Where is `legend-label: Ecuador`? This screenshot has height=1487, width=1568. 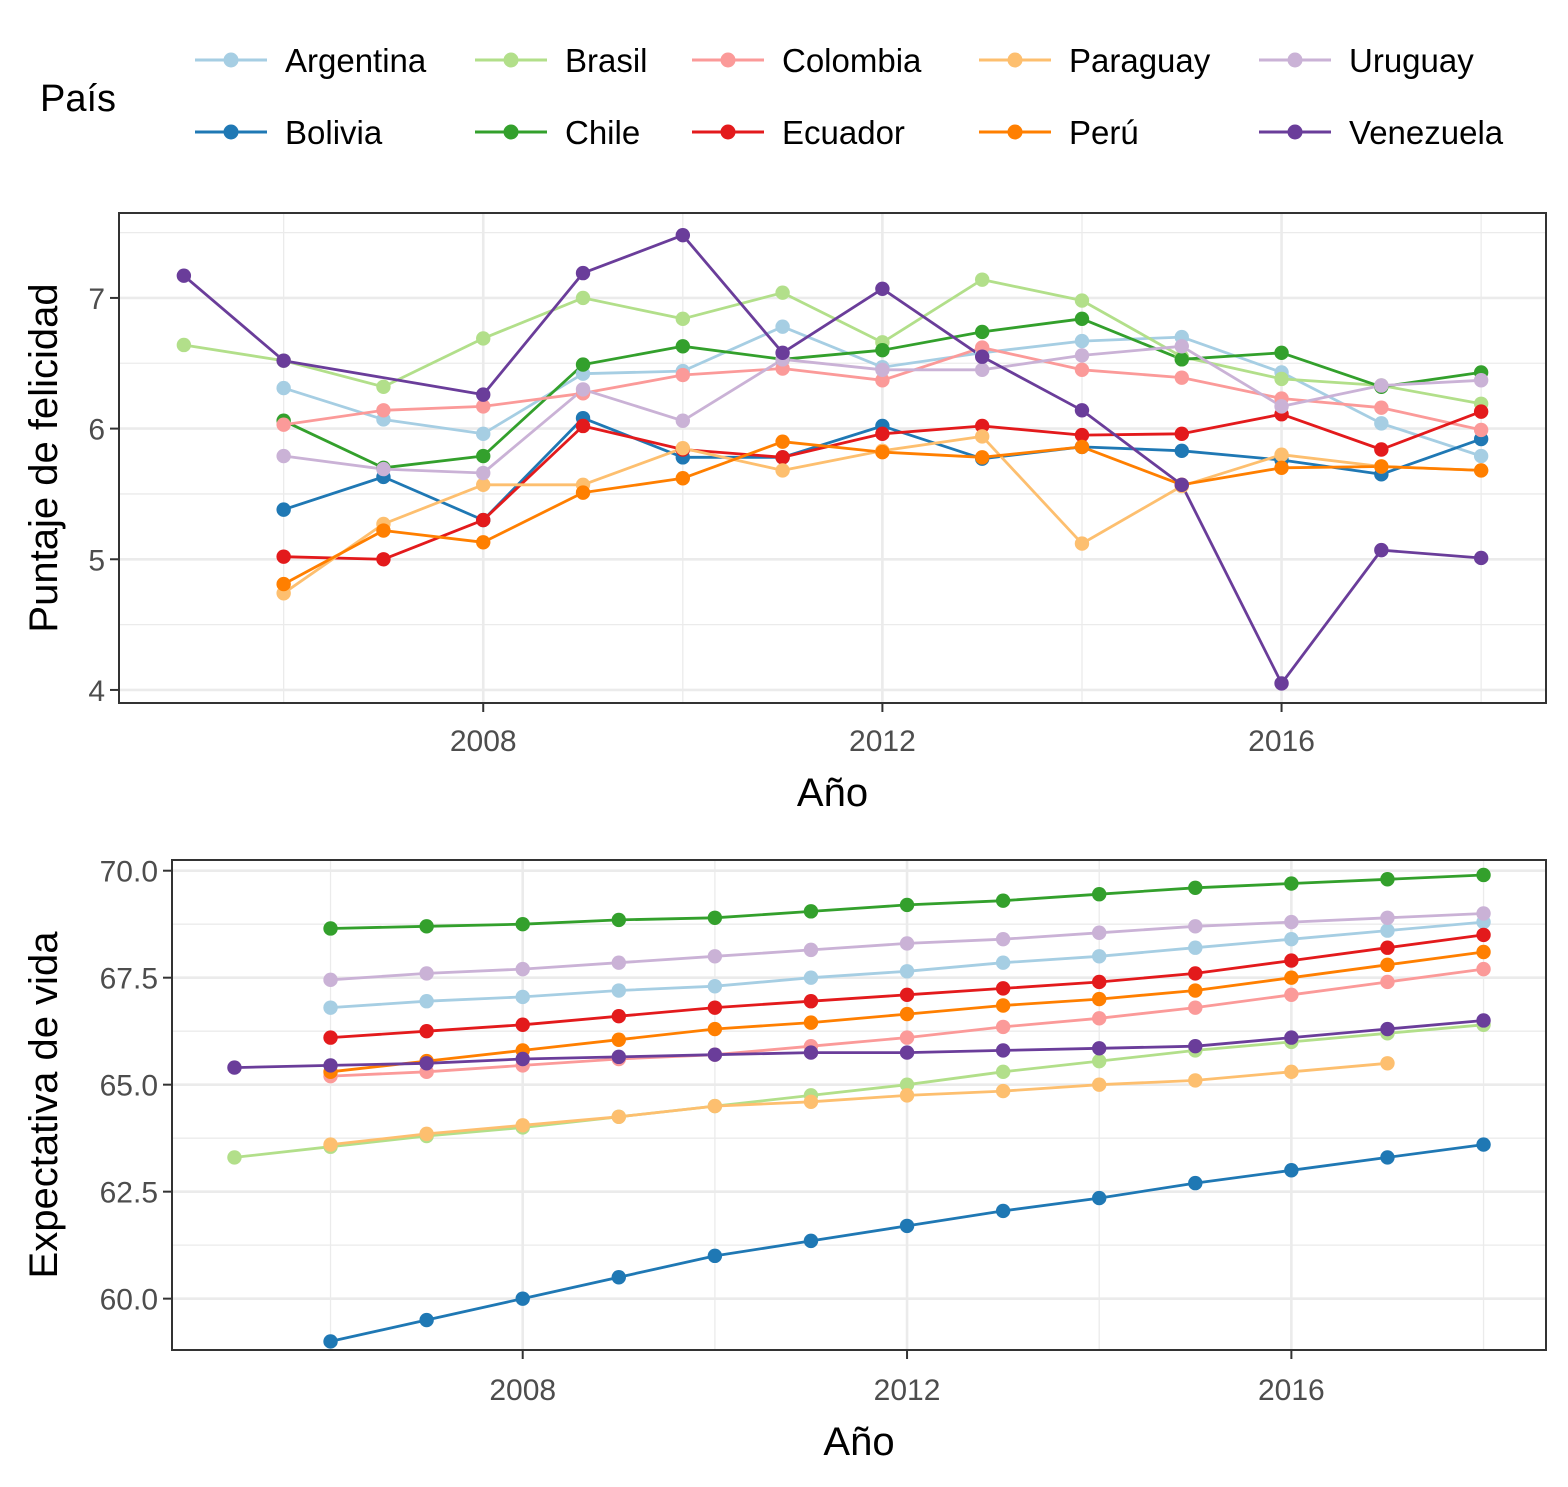 legend-label: Ecuador is located at coordinates (843, 132).